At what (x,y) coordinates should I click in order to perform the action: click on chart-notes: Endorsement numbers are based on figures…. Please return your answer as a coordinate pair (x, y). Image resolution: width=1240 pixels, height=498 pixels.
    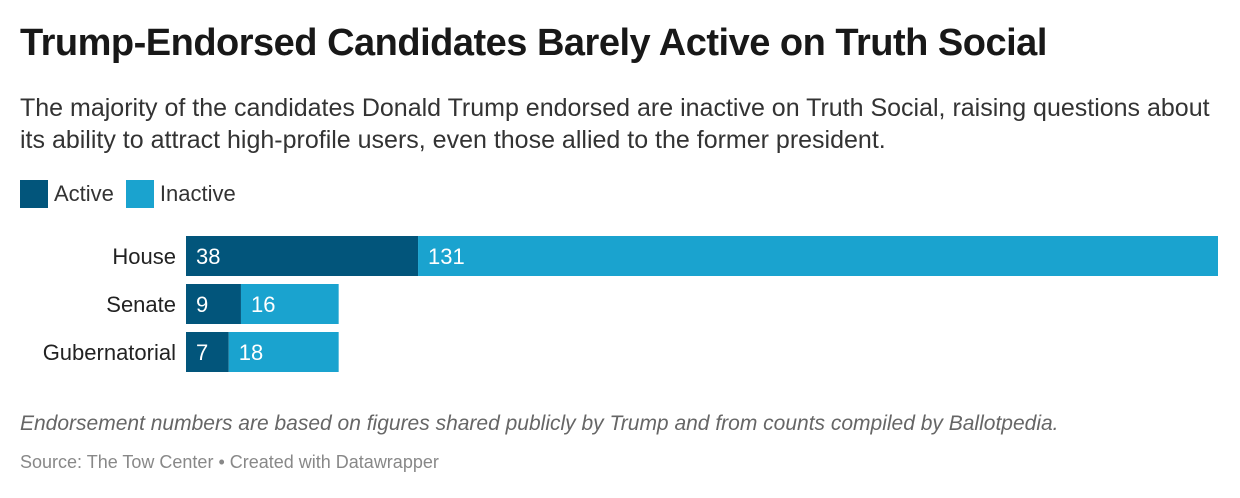
    Looking at the image, I should click on (539, 423).